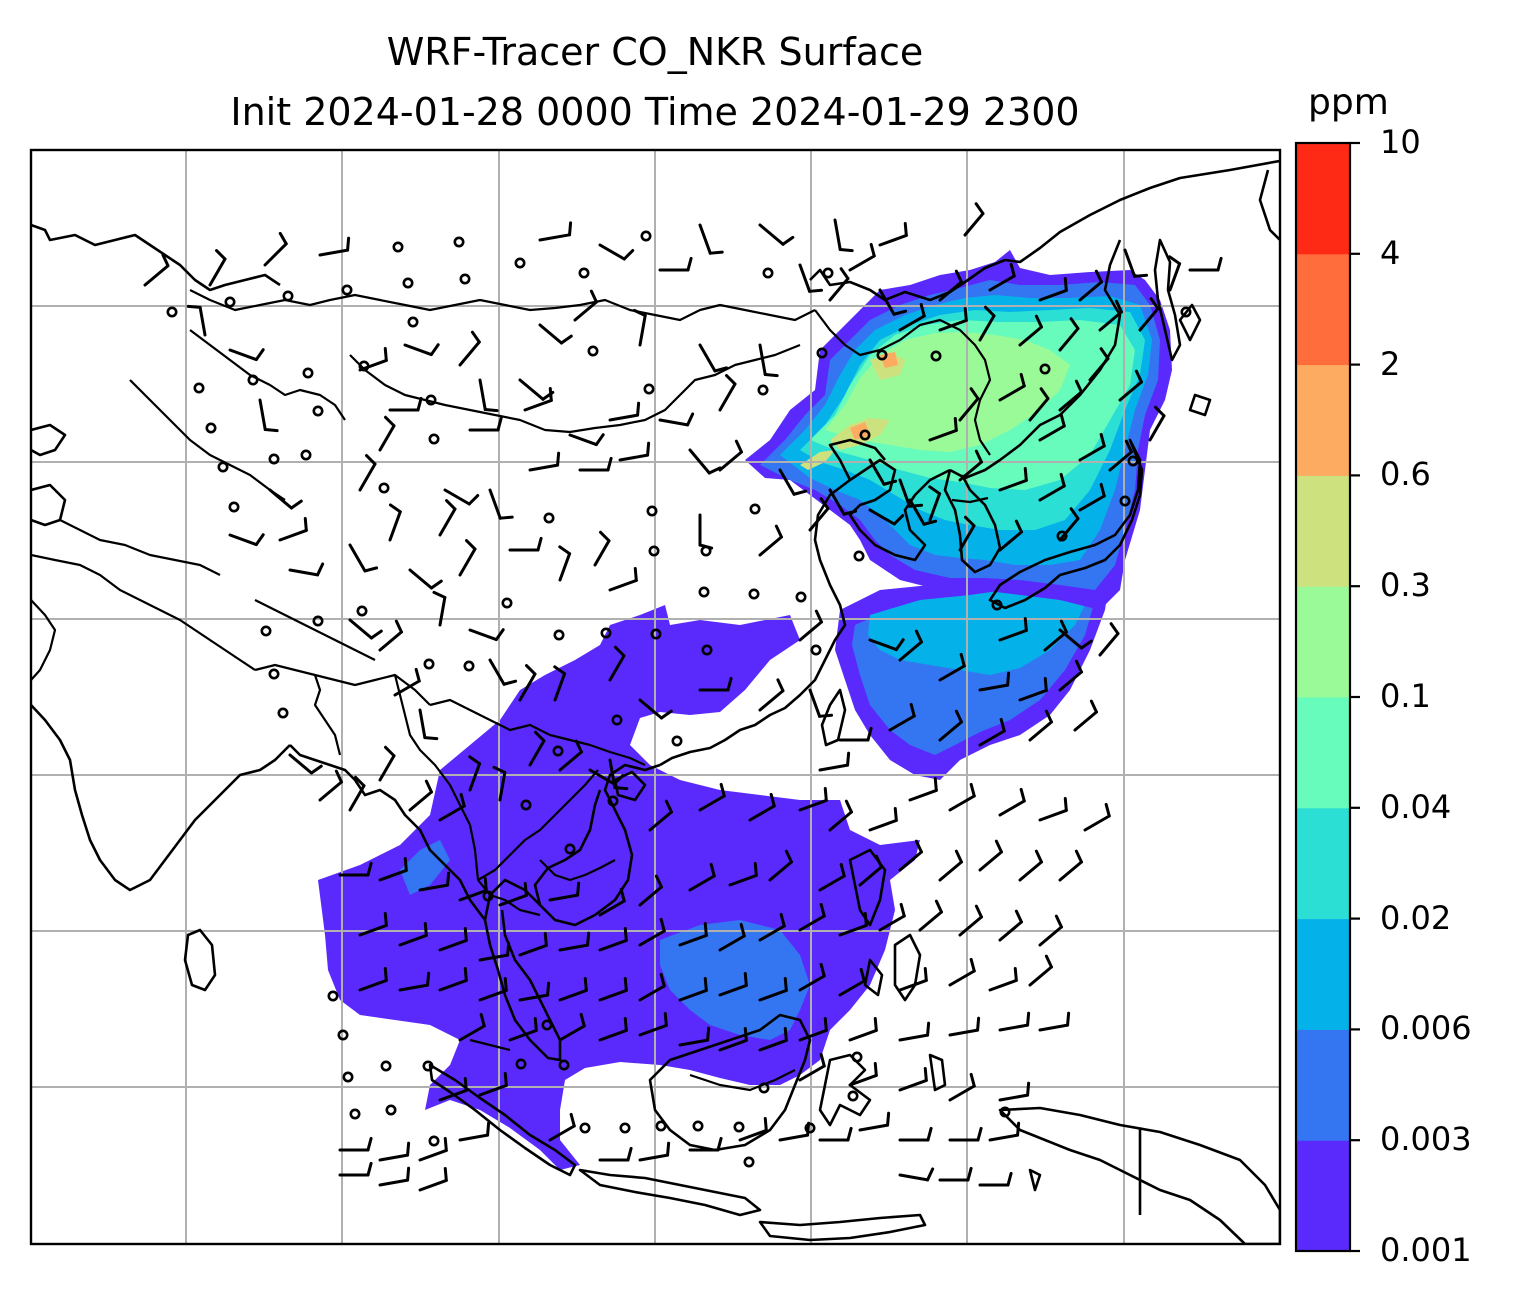  Describe the element at coordinates (817, 460) in the screenshot. I see `concentration-contour` at that location.